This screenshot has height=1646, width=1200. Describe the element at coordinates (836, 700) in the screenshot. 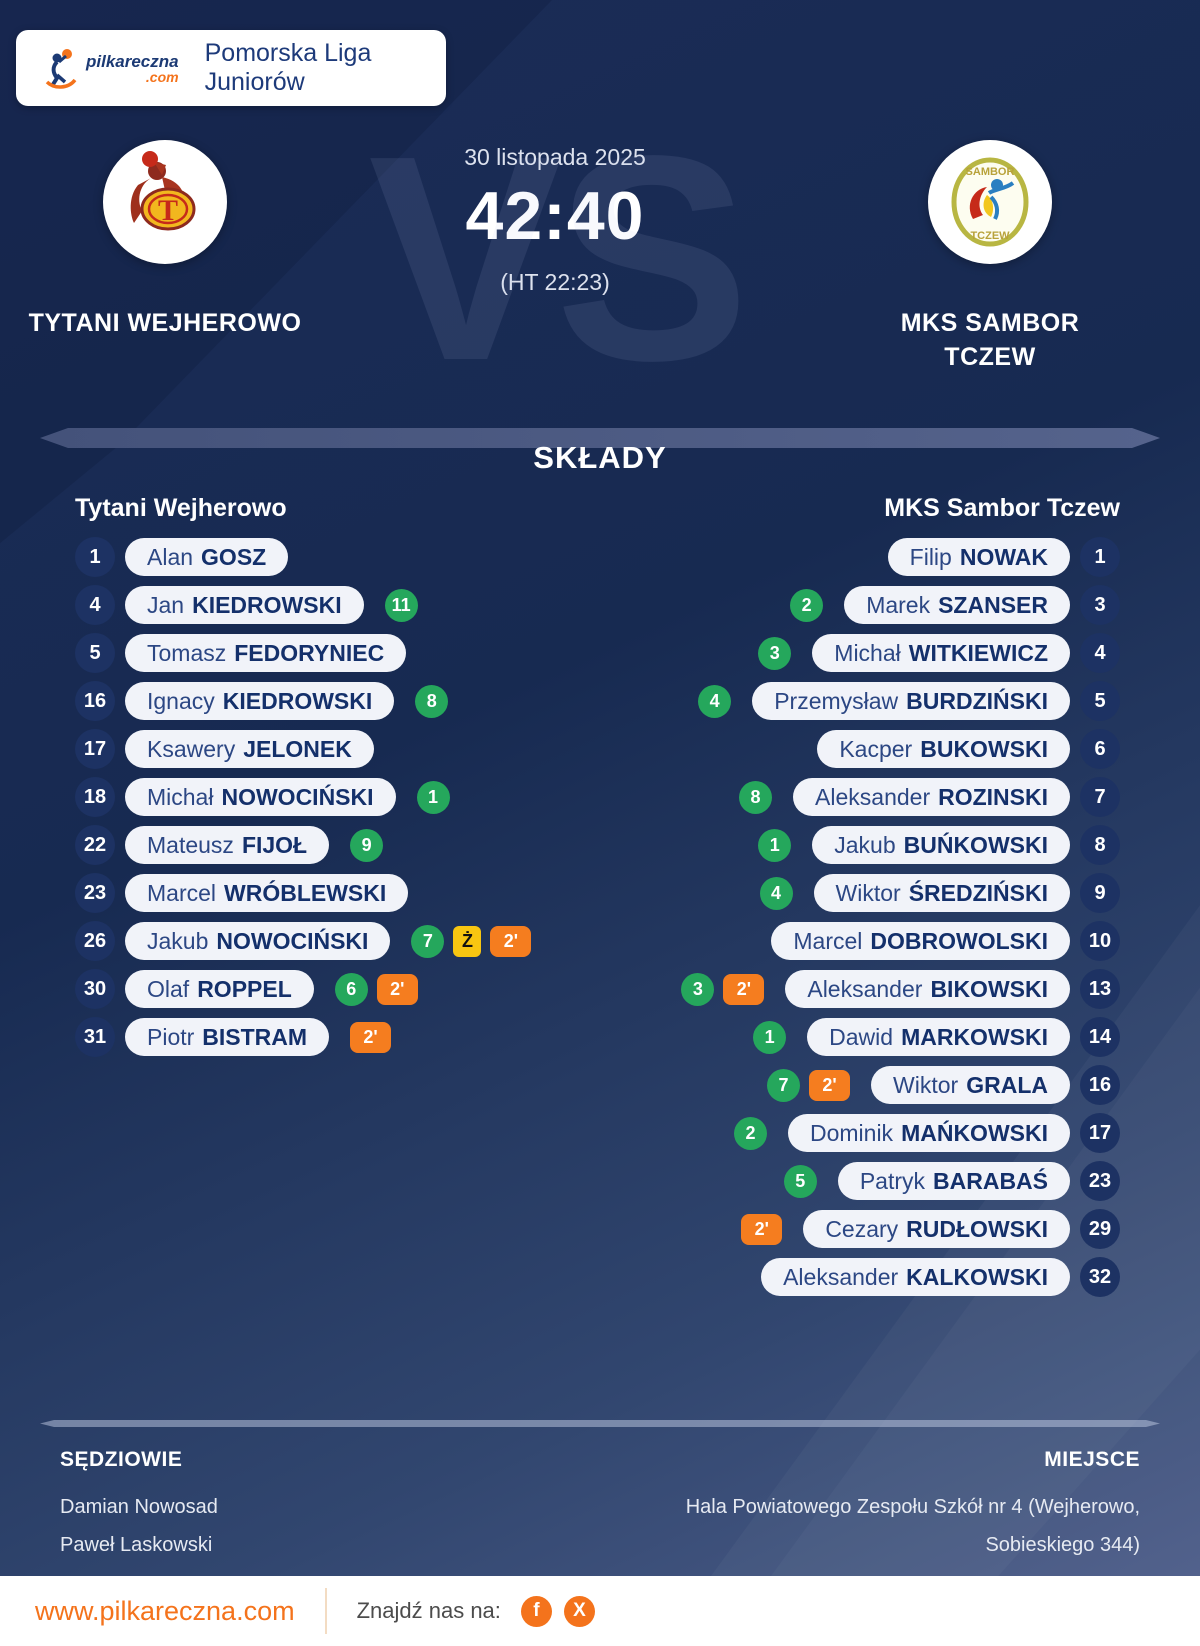

I see `player-first-name: Przemysław` at that location.